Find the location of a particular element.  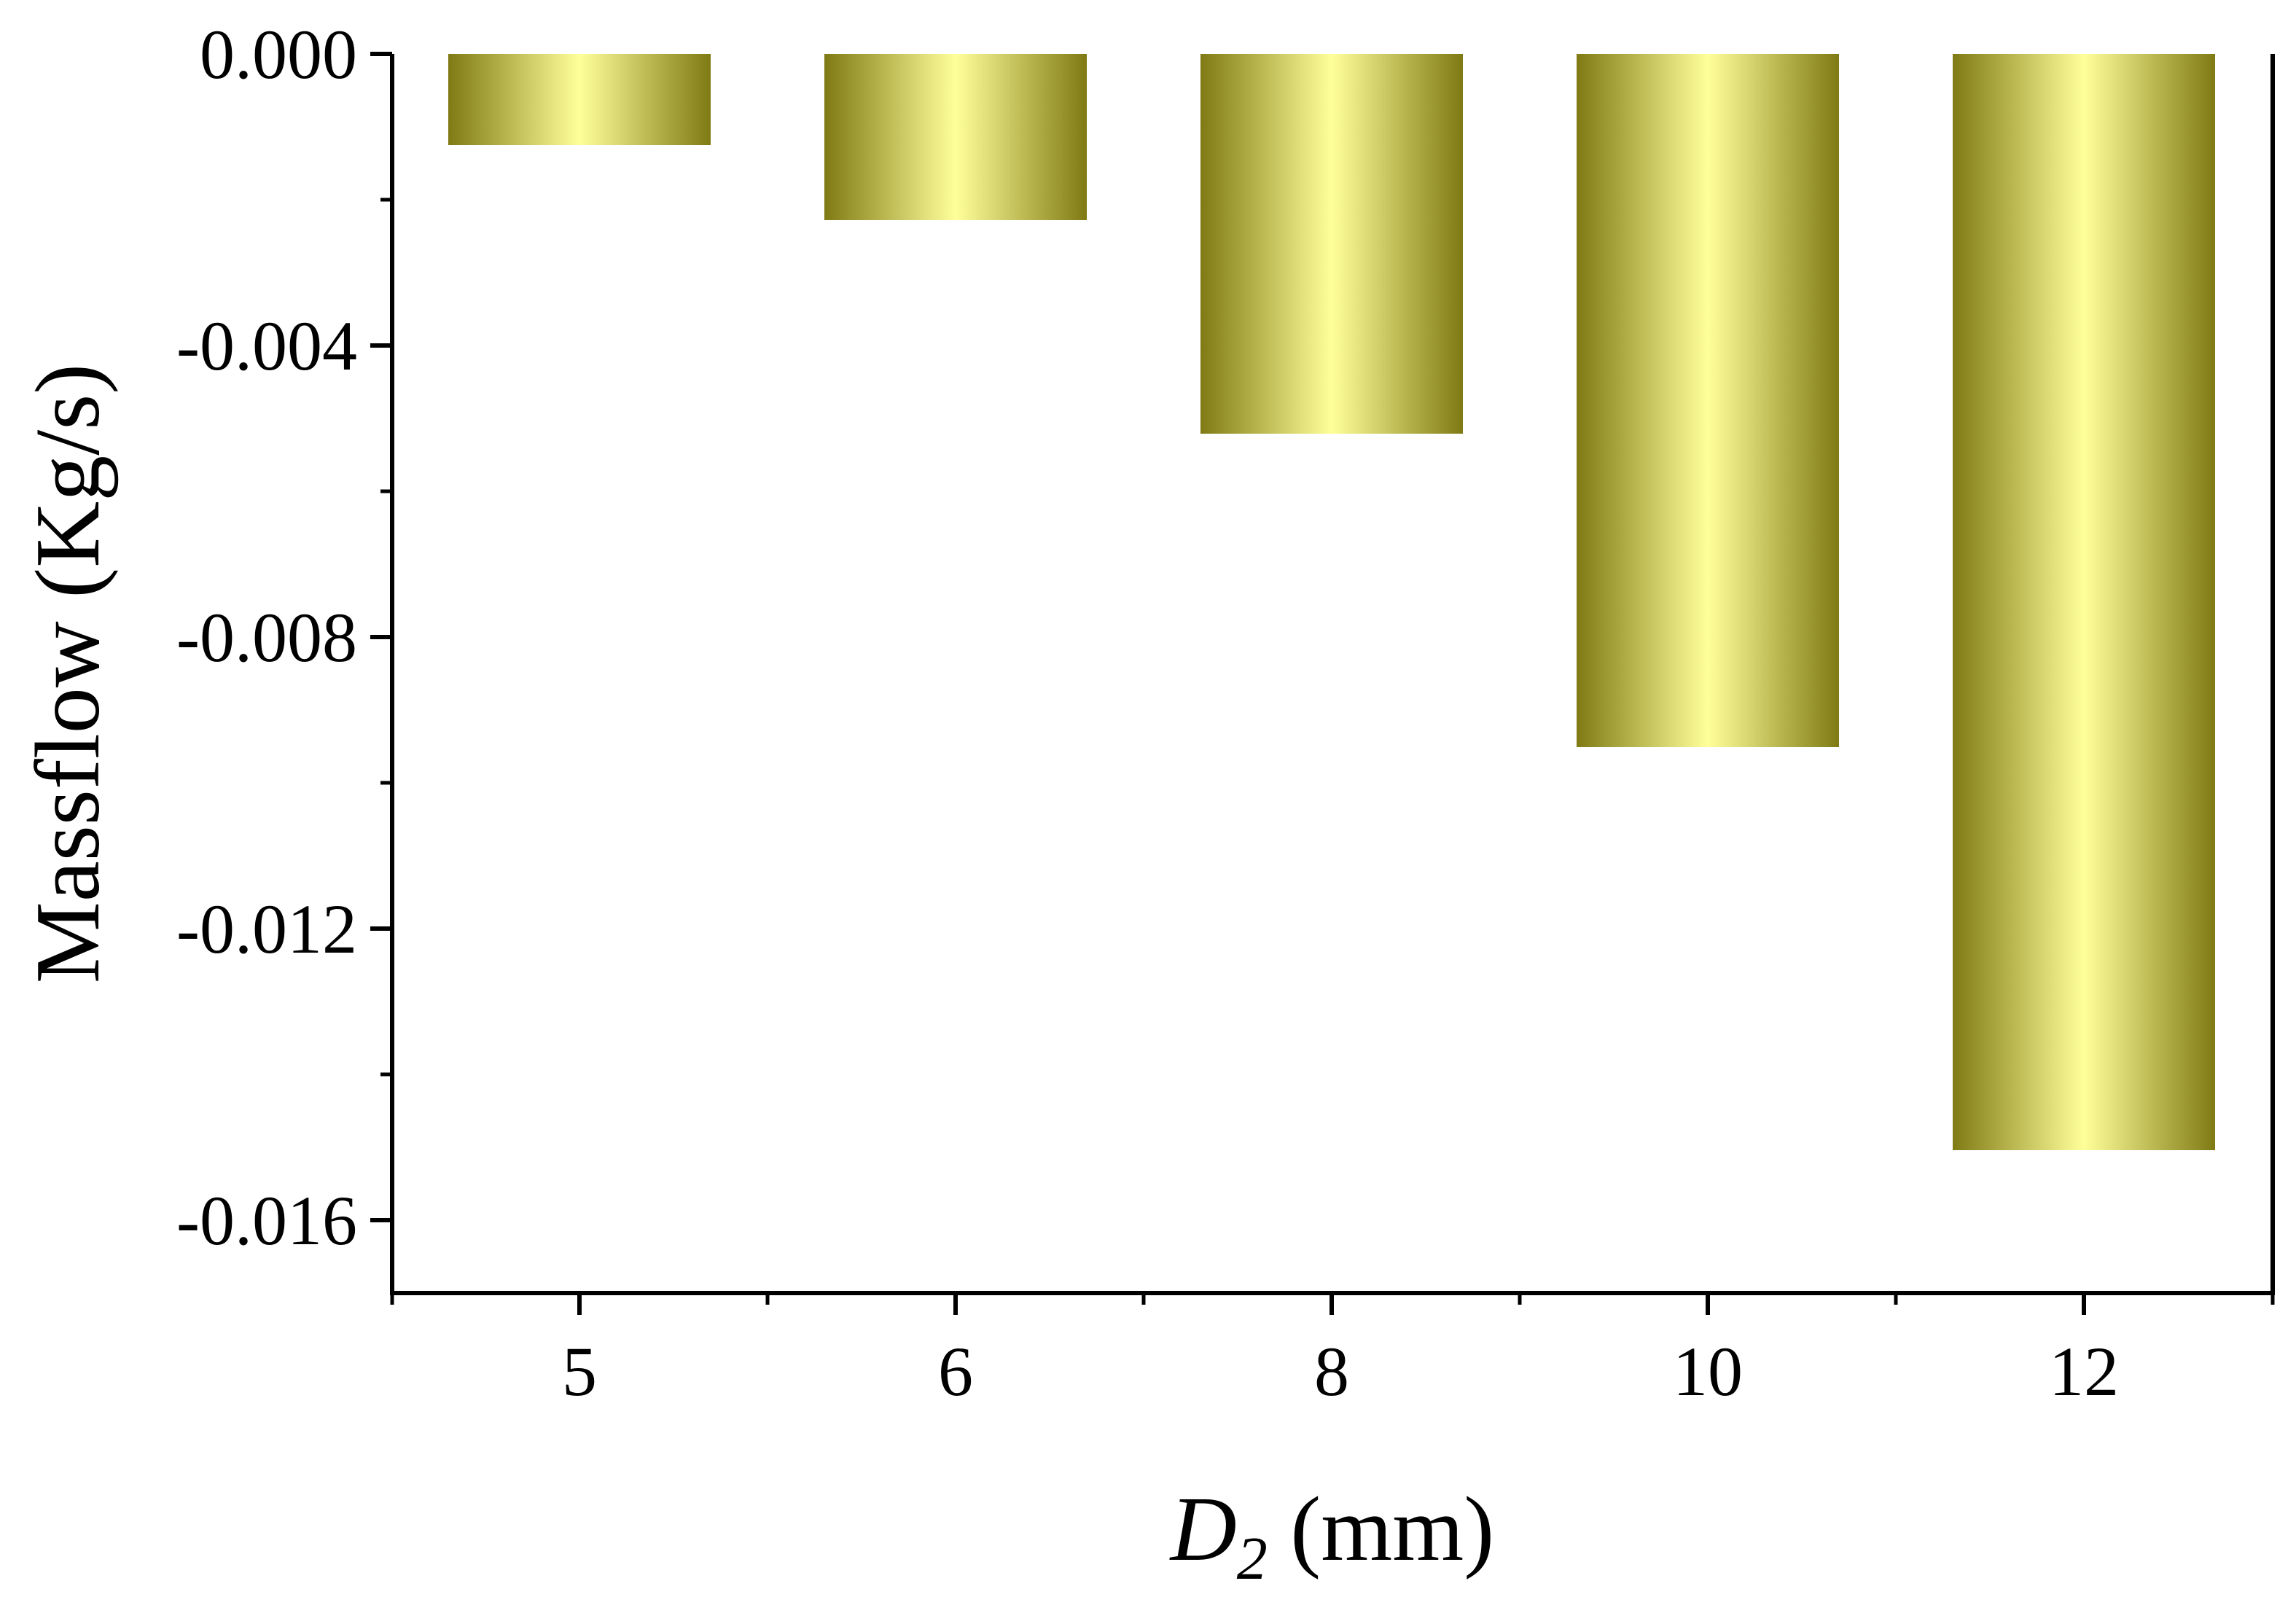

x-axis-title: D2 (mm) is located at coordinates (1332, 1536).